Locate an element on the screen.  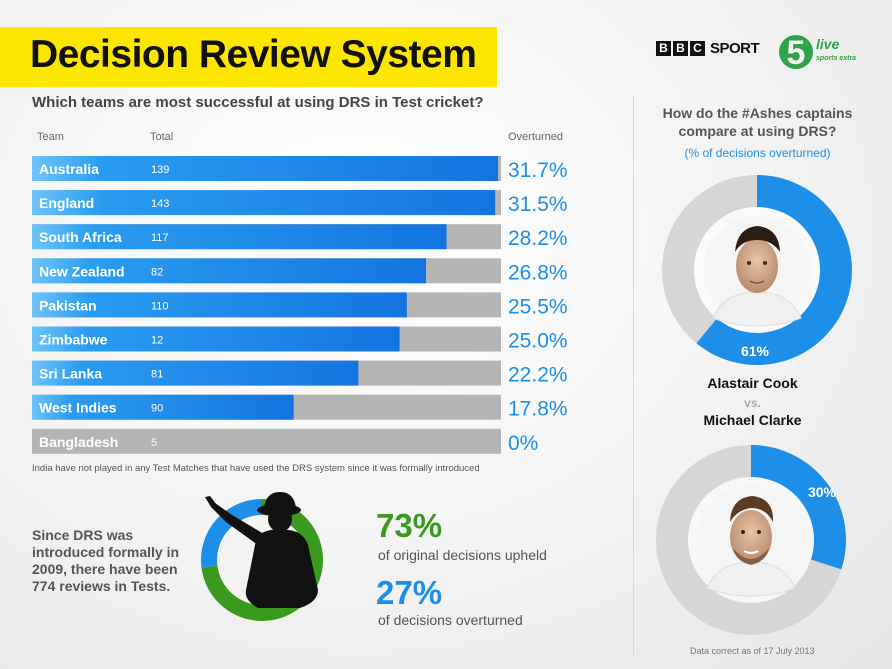
title-banner is located at coordinates (248, 57).